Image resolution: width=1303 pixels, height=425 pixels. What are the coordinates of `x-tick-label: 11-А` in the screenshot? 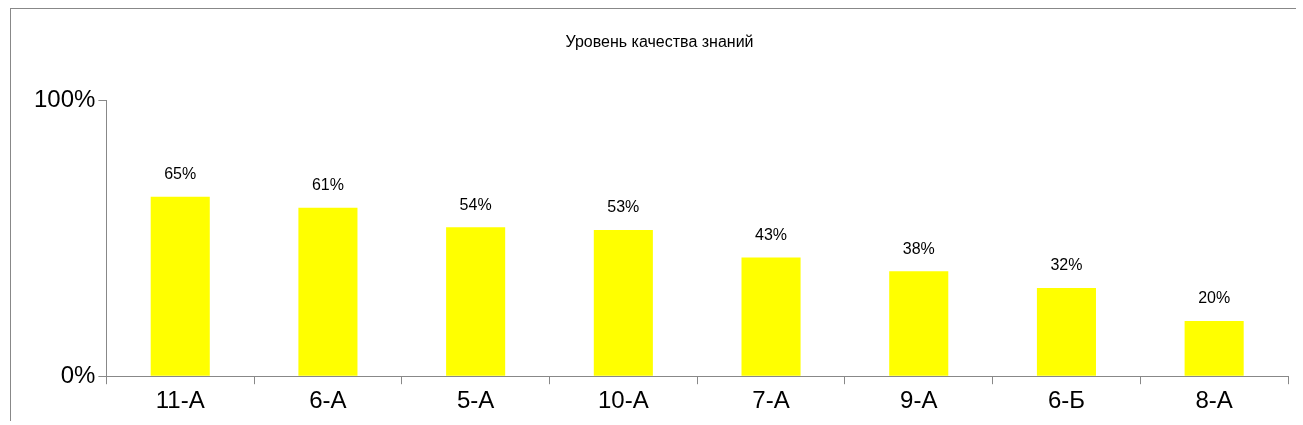 It's located at (180, 400).